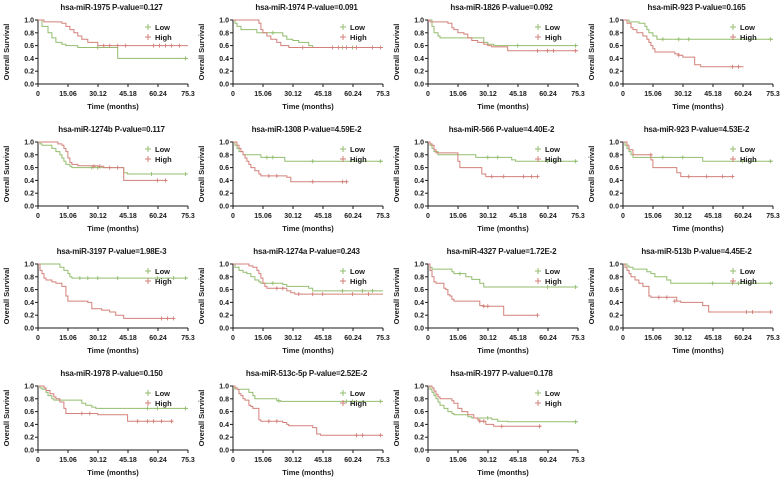  Describe the element at coordinates (111, 7) in the screenshot. I see `plot-title: hsa-miR-1975 P-value=0.127` at that location.